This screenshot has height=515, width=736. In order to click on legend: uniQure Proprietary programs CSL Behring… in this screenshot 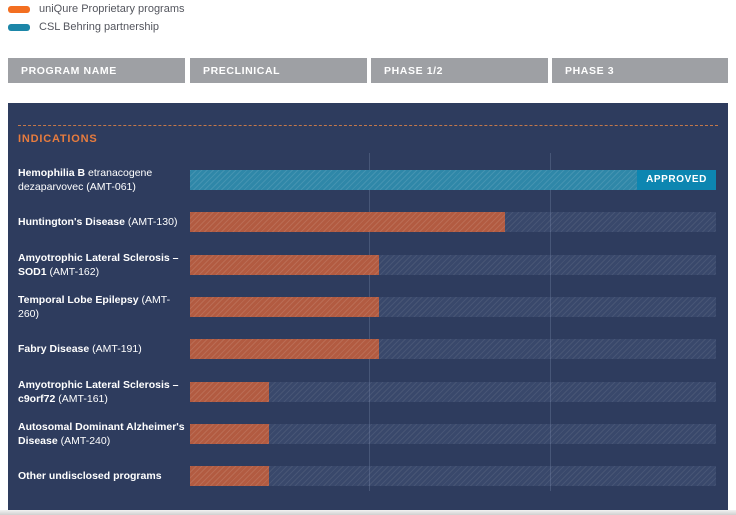, I will do `click(96, 18)`.